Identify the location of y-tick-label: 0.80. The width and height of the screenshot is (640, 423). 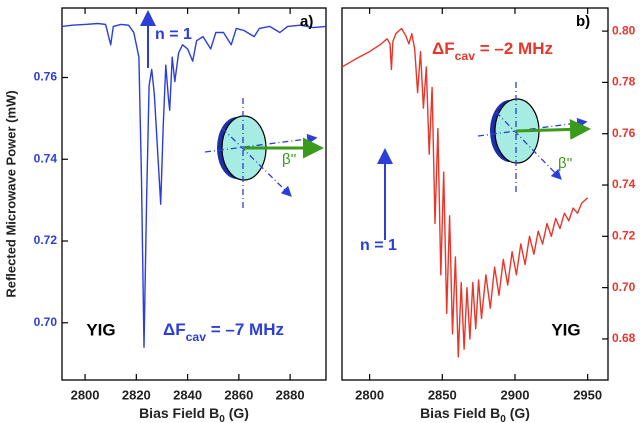
(624, 30).